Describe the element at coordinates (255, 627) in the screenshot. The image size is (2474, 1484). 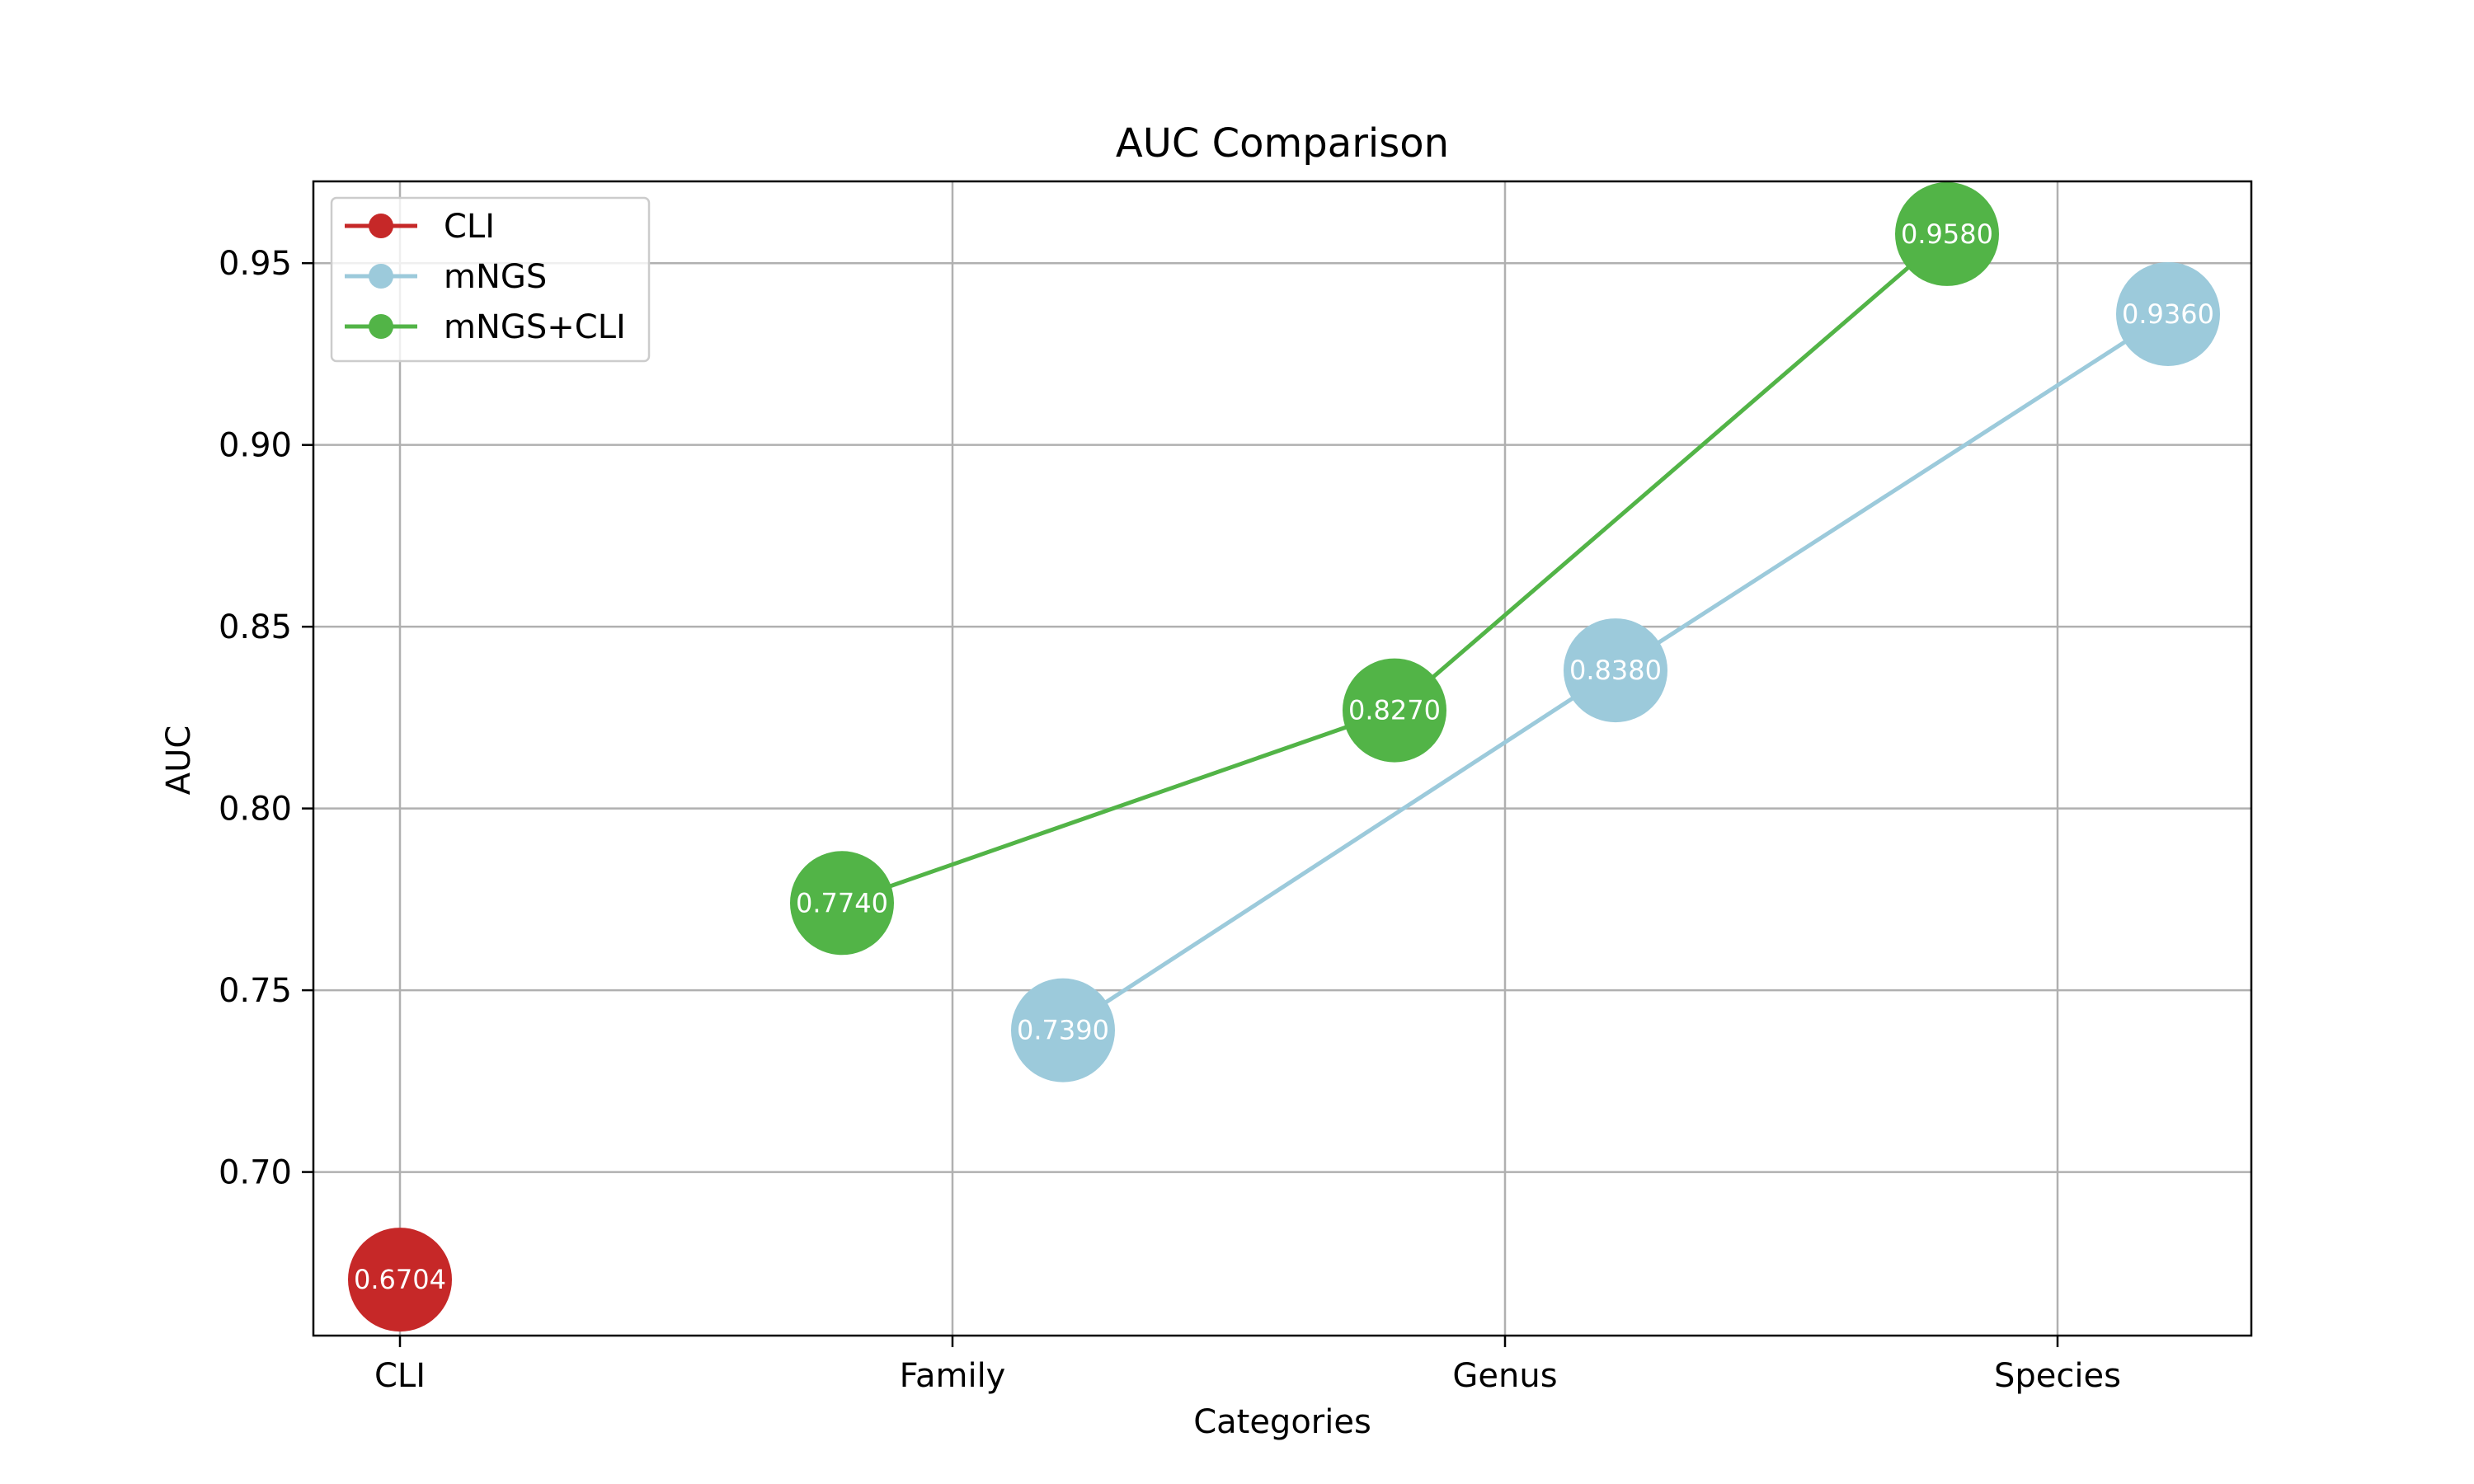
I see `y-tick-label: 0.85` at that location.